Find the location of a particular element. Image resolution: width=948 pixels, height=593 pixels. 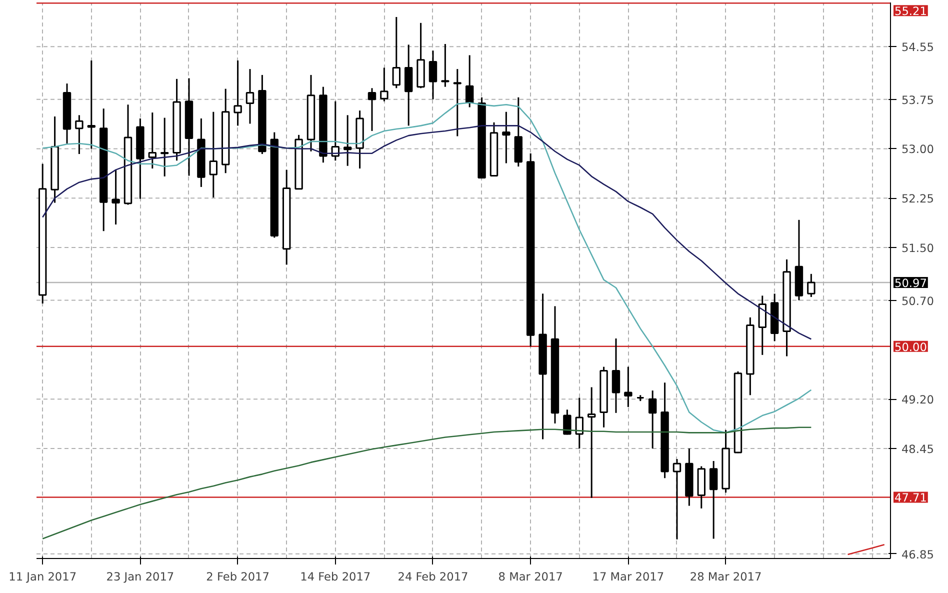

x-tick-label: 14 Feb 2017 is located at coordinates (335, 577).